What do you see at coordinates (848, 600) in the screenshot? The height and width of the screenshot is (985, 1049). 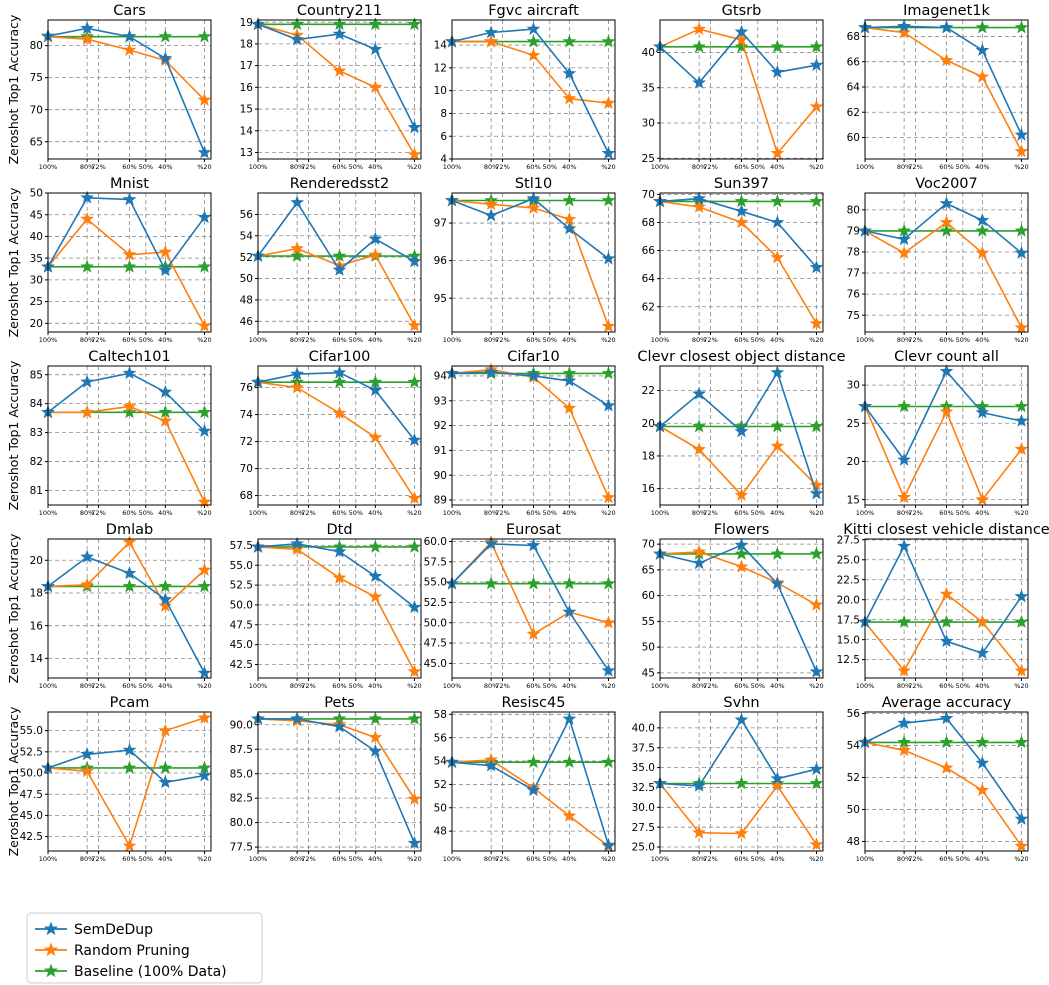 I see `y-tick-label: 20.0` at bounding box center [848, 600].